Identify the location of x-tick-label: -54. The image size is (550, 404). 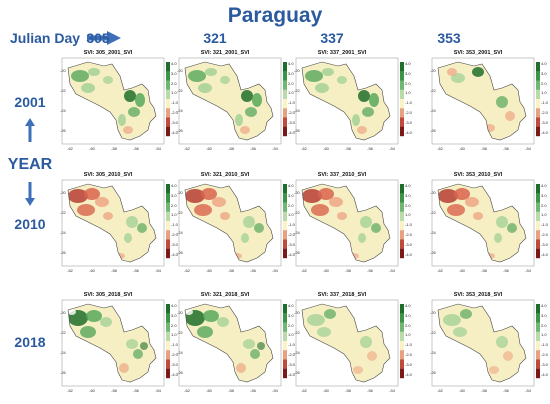
(392, 390).